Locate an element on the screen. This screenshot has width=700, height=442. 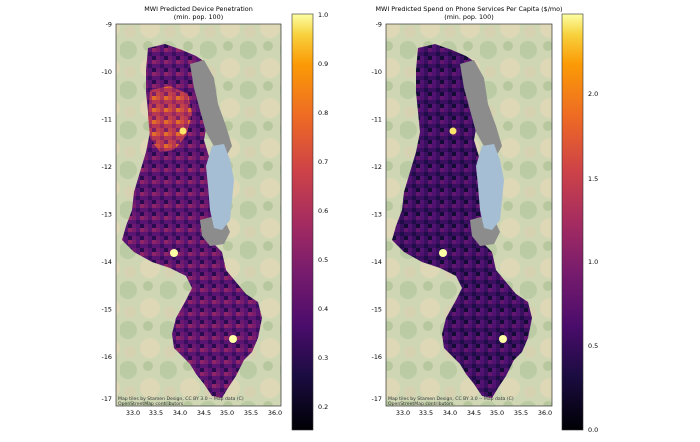
colorbar-tick-label: 0.0 is located at coordinates (593, 430).